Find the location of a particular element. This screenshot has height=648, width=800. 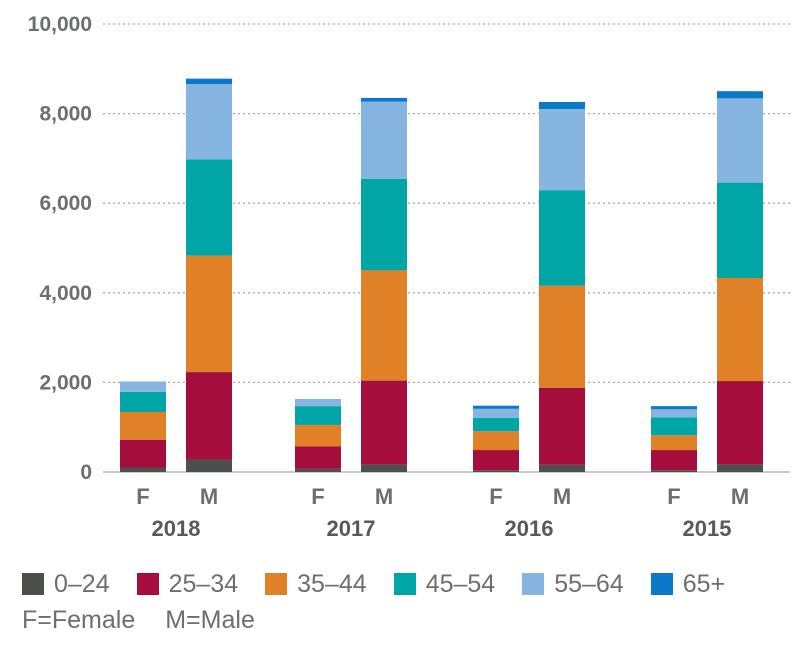

year-label: 2016 is located at coordinates (529, 528).